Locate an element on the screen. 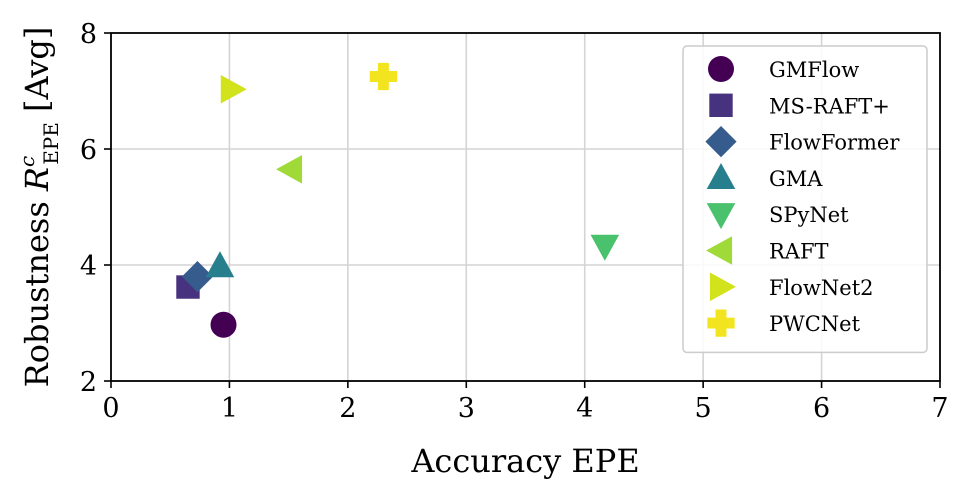 The height and width of the screenshot is (501, 971). legend-label: MS-RAFT+ is located at coordinates (829, 106).